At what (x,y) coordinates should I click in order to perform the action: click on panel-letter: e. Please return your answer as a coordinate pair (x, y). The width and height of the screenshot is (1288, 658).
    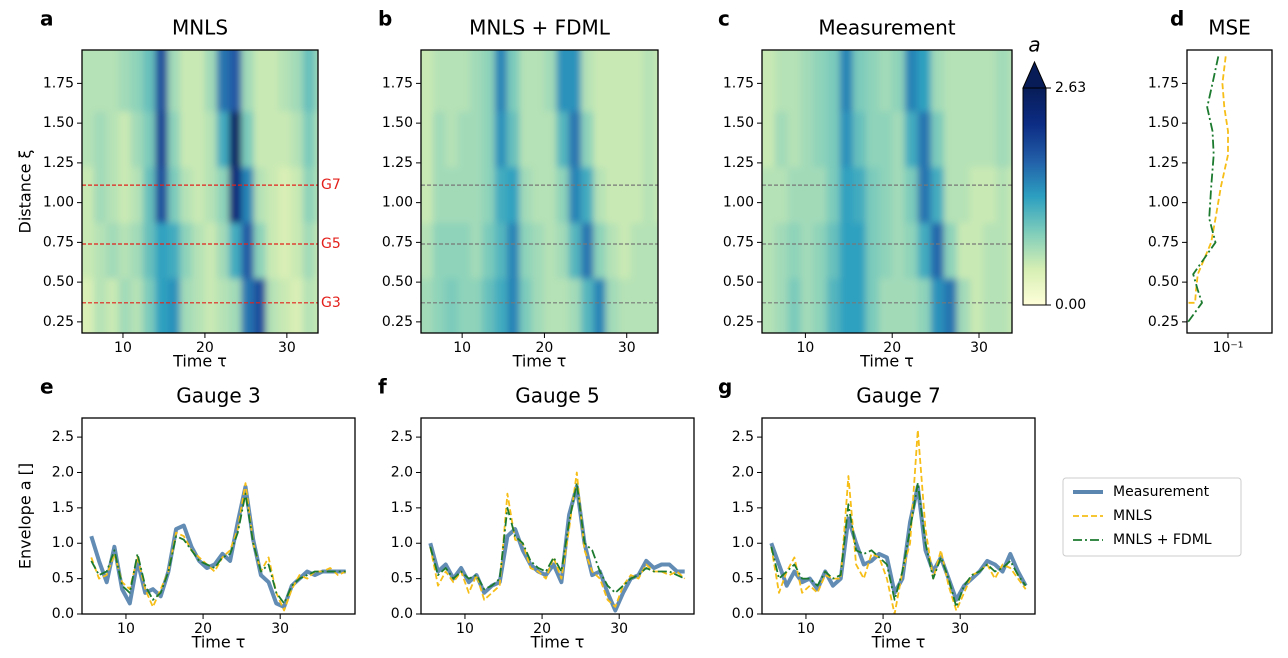
    Looking at the image, I should click on (47, 387).